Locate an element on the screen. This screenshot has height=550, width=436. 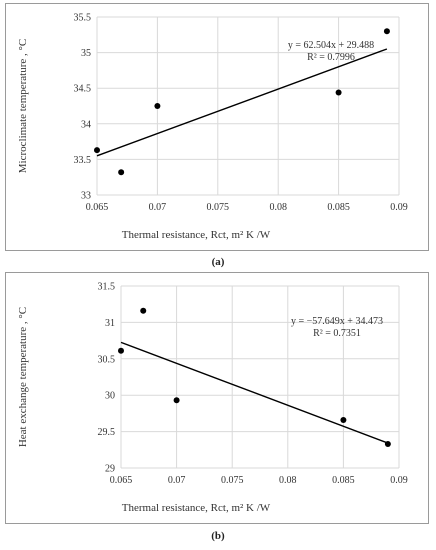
r-squared-label: R² = 0.7351 is located at coordinates (337, 333).